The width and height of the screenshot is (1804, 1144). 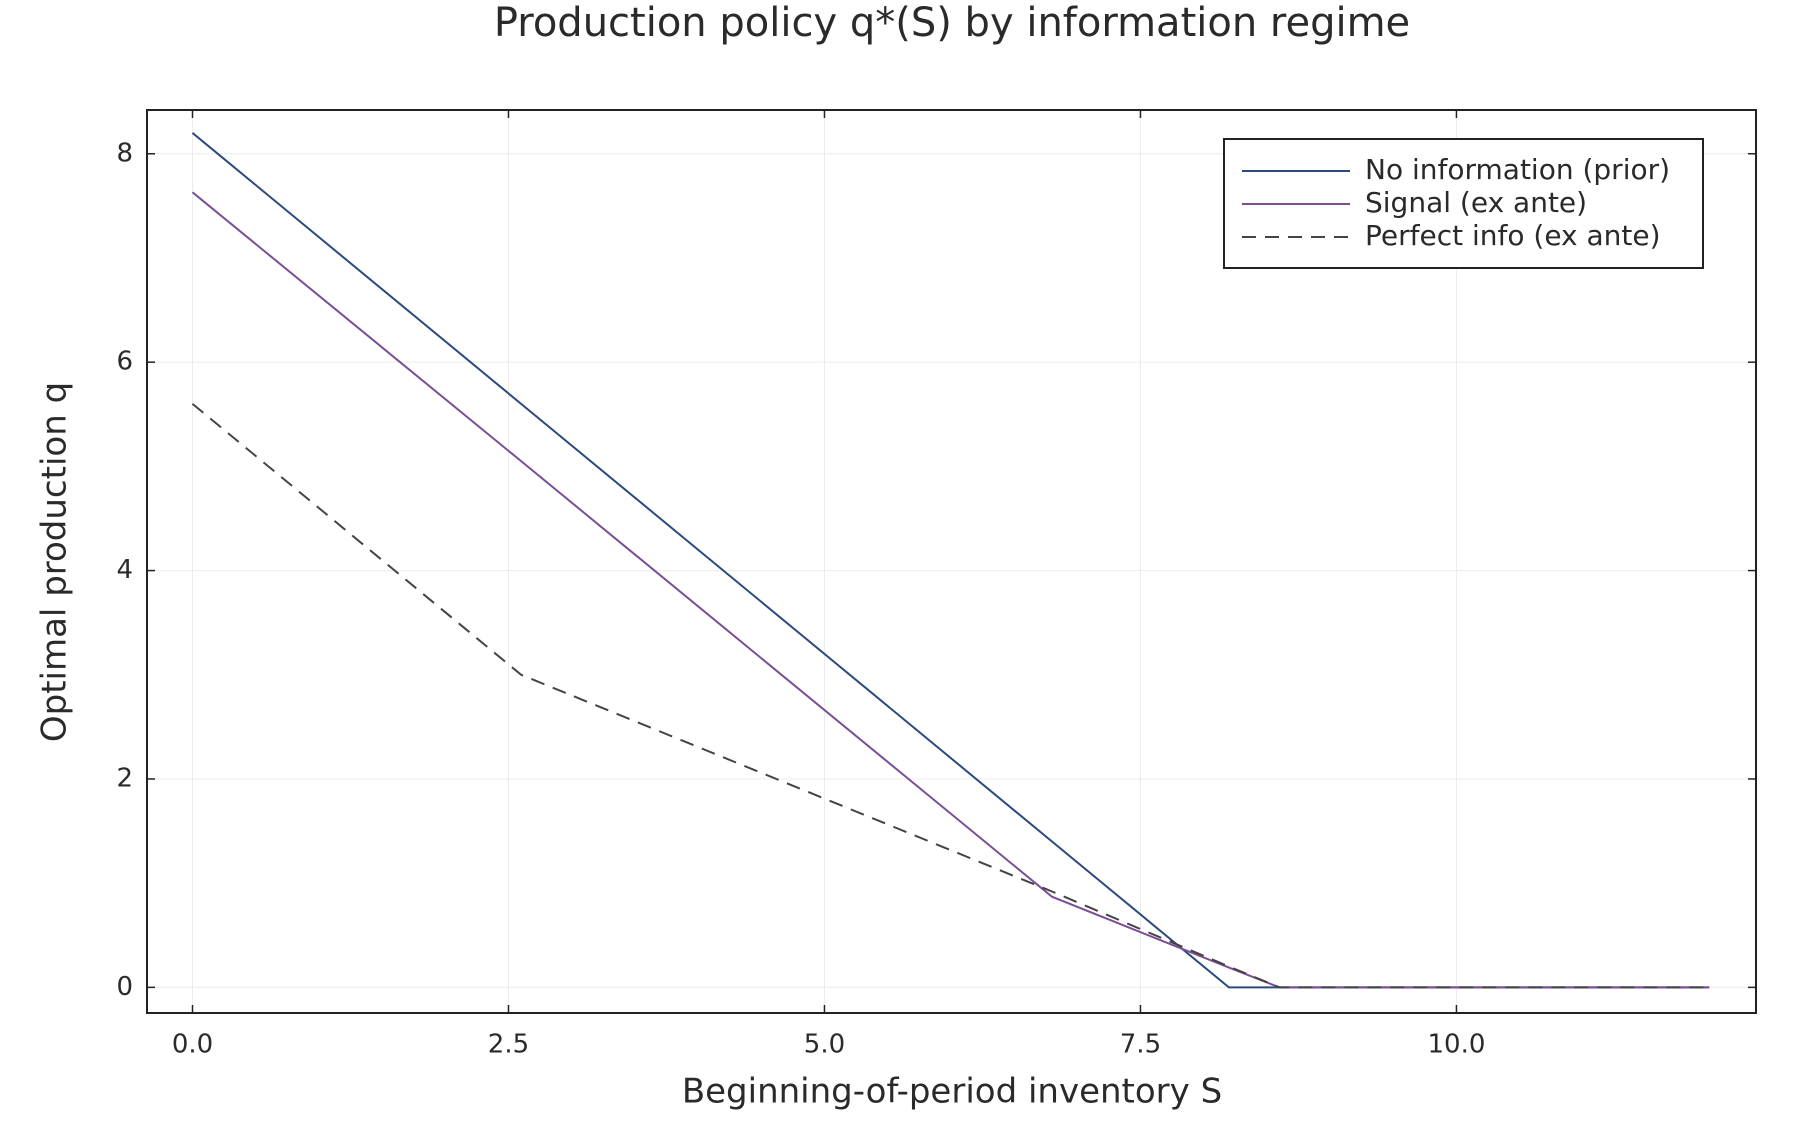 What do you see at coordinates (1517, 169) in the screenshot?
I see `legend-label: No information (prior)` at bounding box center [1517, 169].